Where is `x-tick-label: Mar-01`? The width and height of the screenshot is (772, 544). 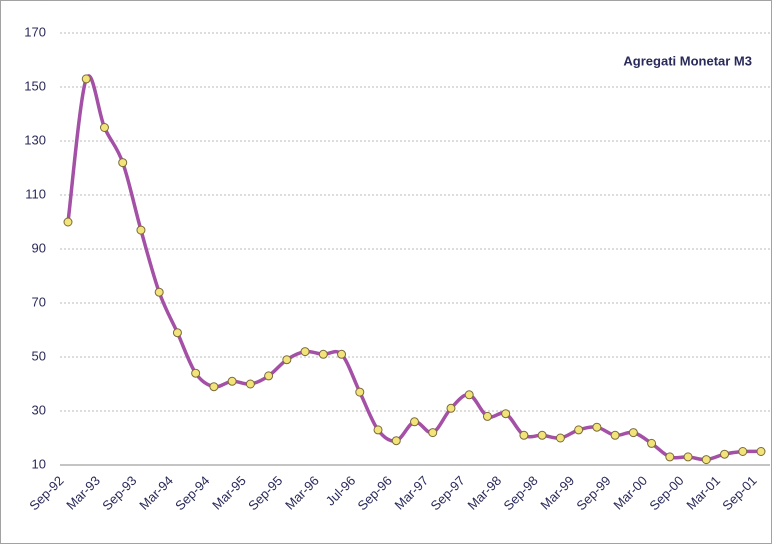 x-tick-label: Mar-01 is located at coordinates (703, 493).